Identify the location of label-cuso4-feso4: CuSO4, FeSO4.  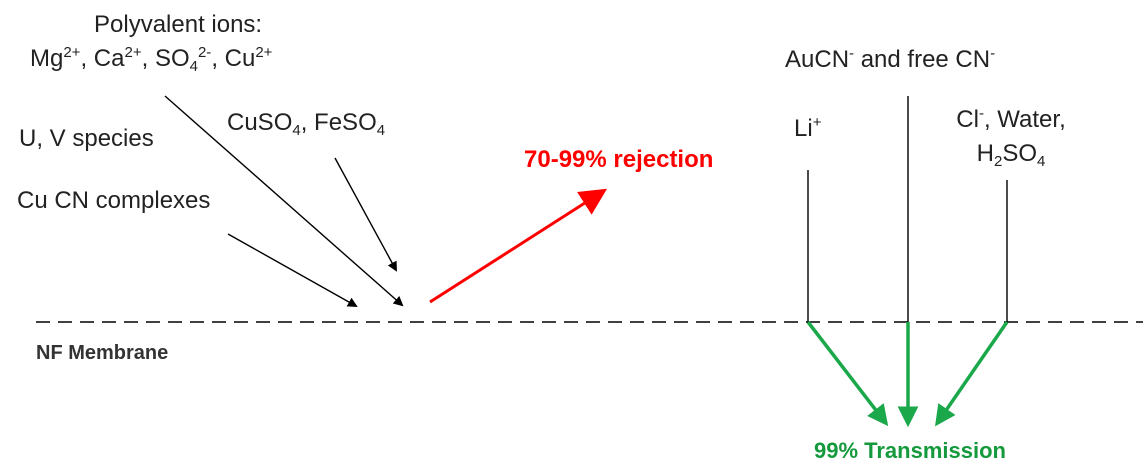
(306, 124).